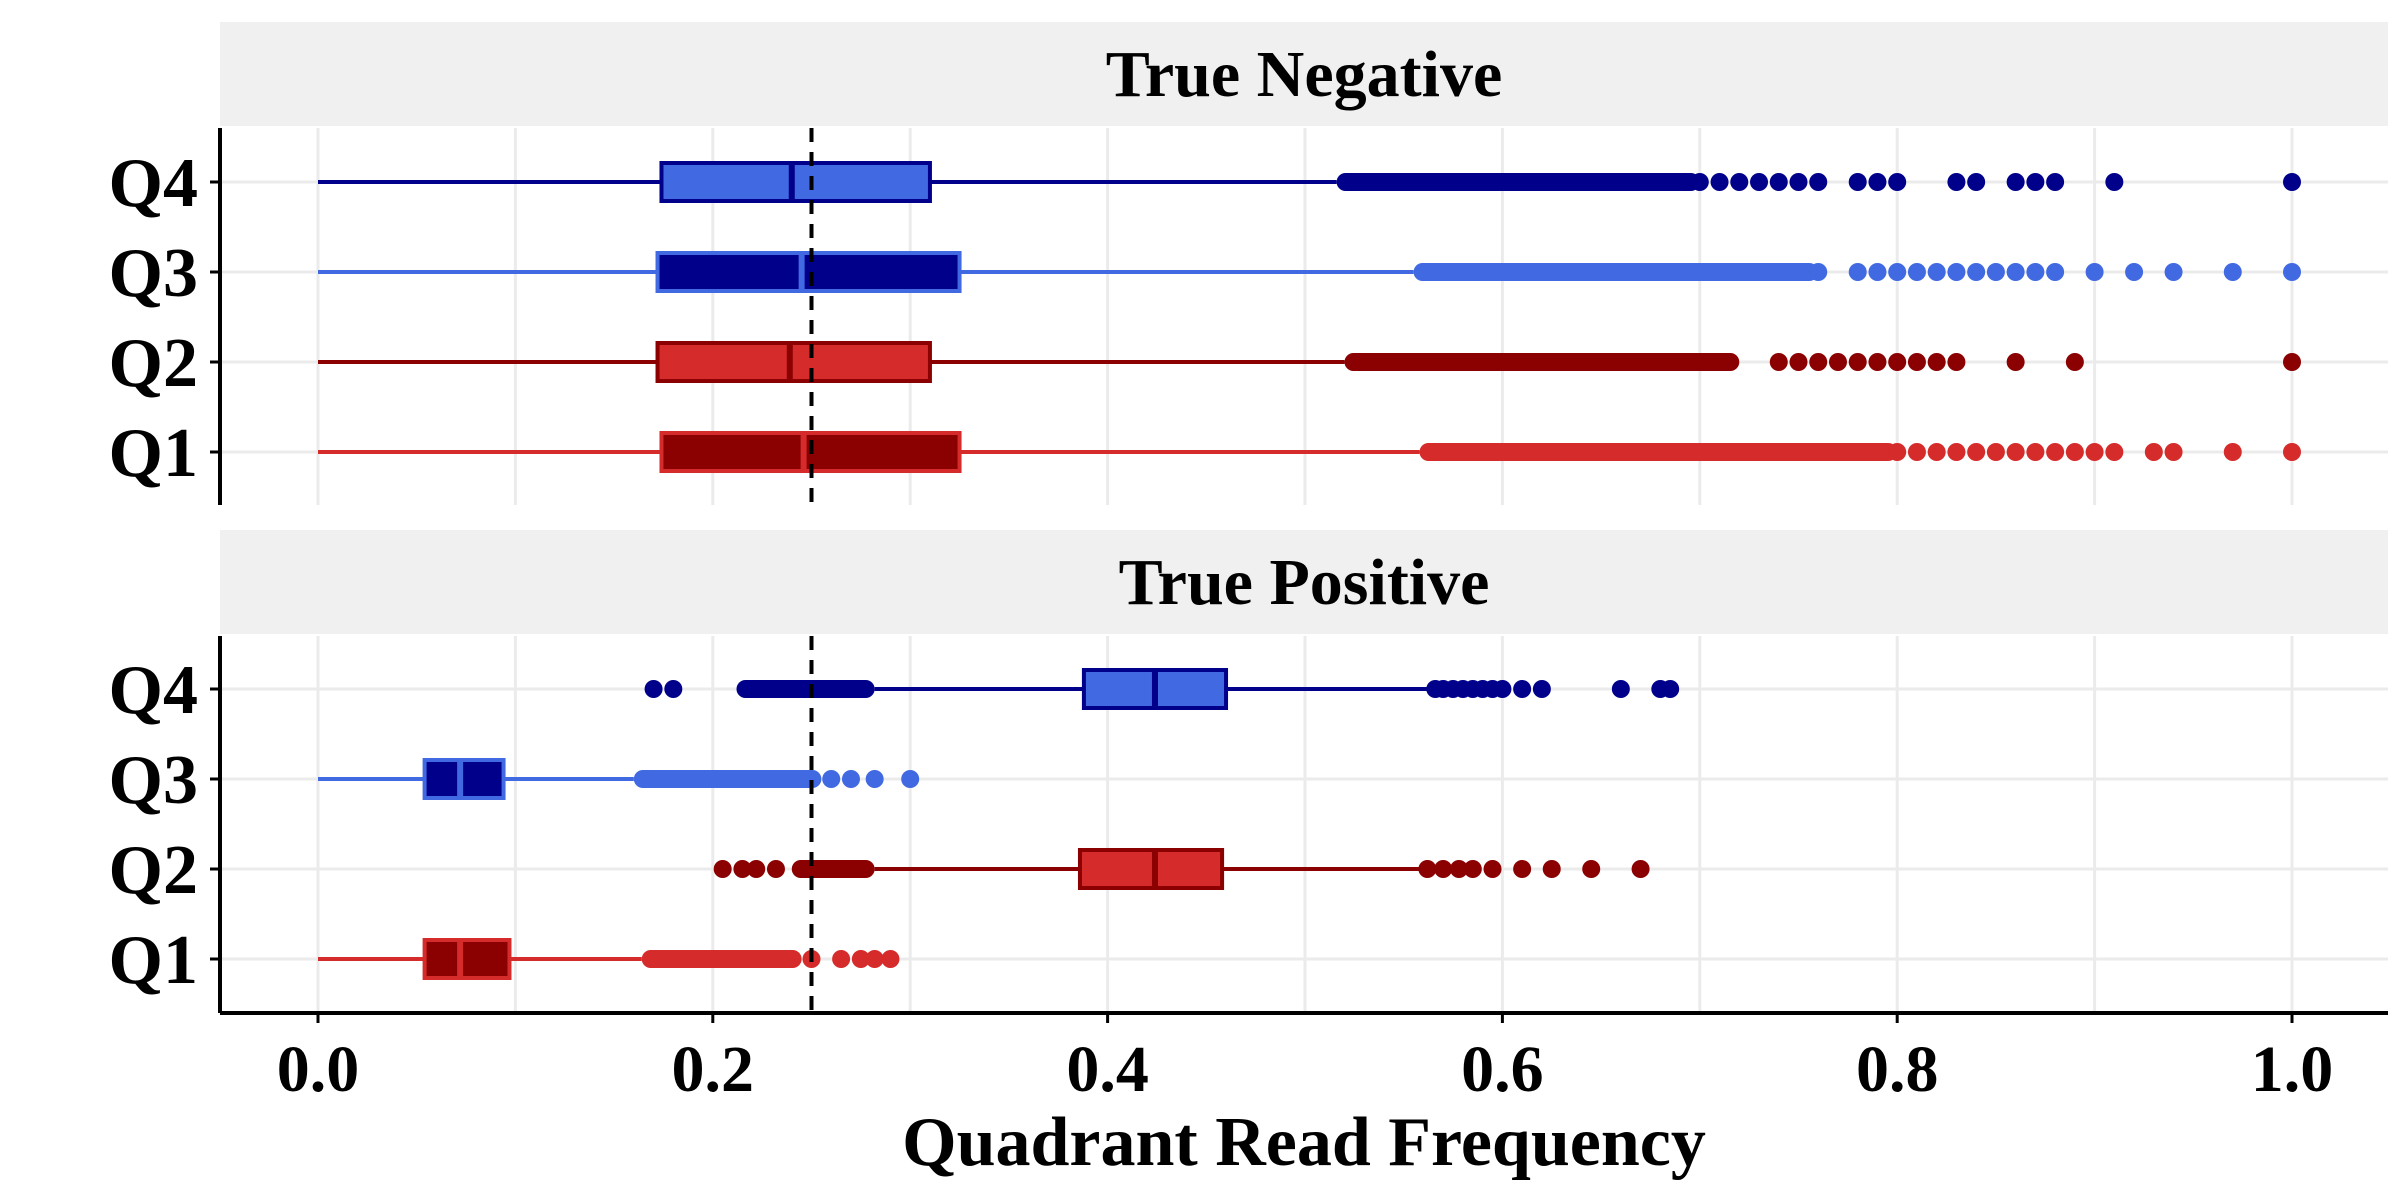  Describe the element at coordinates (153, 780) in the screenshot. I see `y-tick-label: Q3` at that location.